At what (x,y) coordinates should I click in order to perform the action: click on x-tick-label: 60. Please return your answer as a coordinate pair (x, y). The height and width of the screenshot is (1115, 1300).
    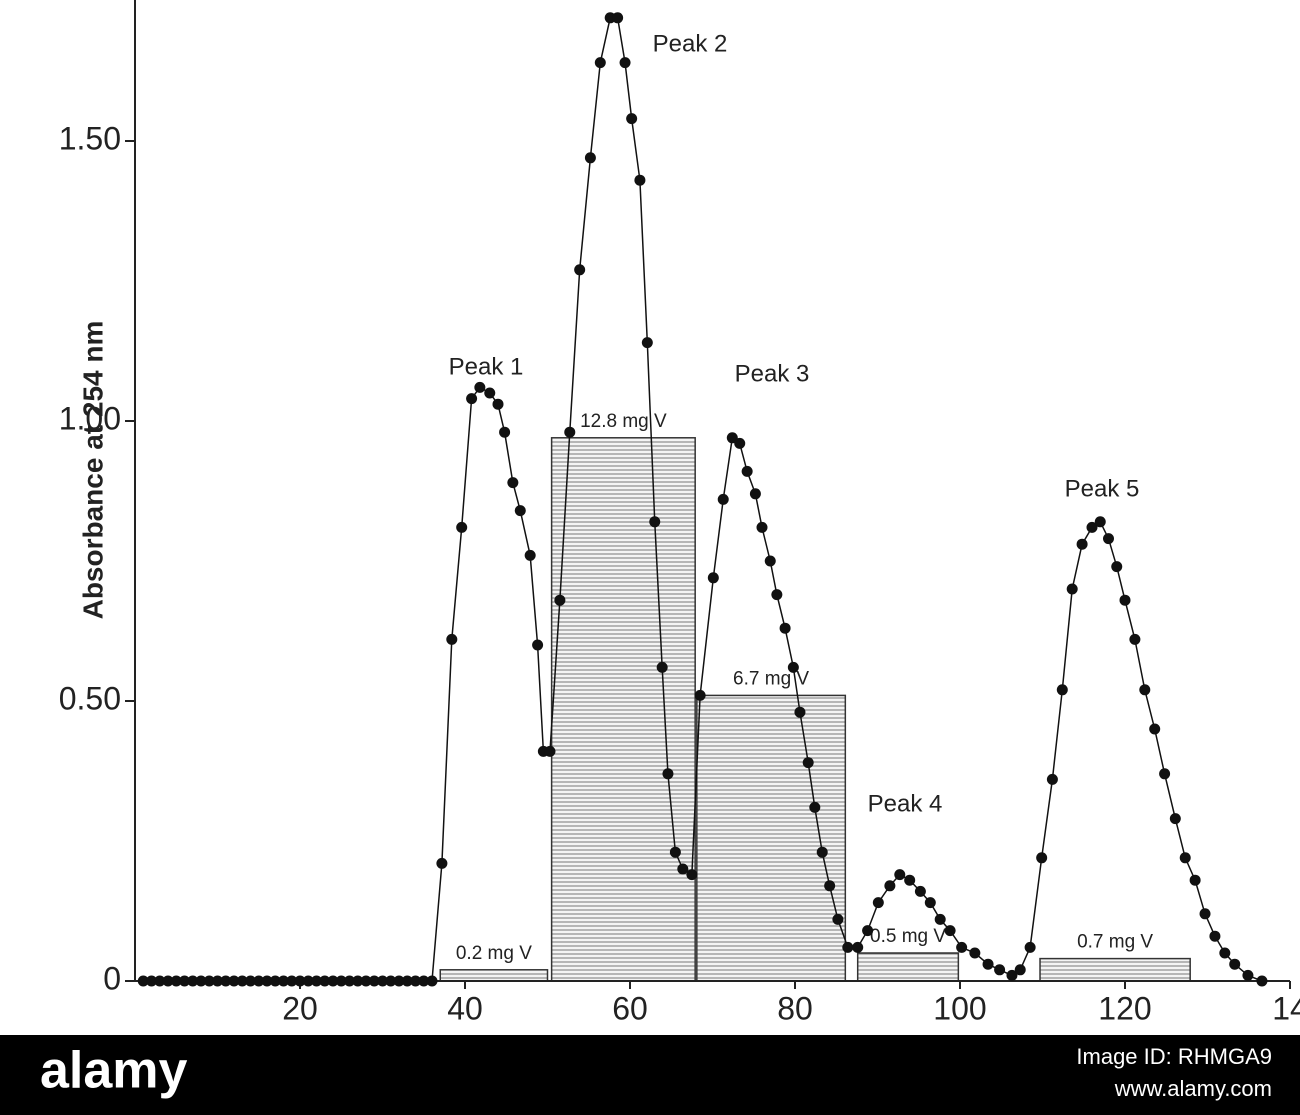
    Looking at the image, I should click on (630, 1008).